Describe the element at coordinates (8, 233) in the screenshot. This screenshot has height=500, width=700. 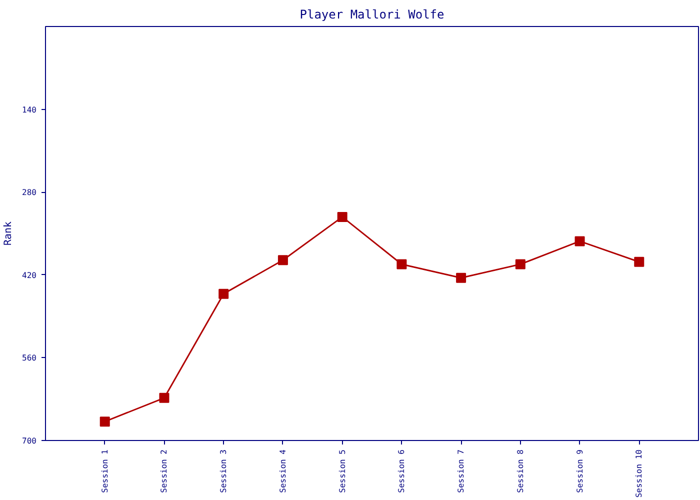
I see `y-axis-title: Rank` at that location.